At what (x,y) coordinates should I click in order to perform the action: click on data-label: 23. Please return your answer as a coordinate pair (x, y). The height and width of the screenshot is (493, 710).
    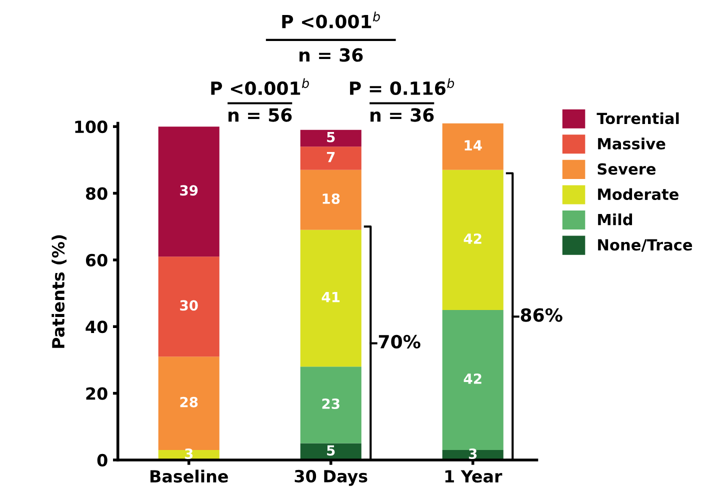
    Looking at the image, I should click on (331, 403).